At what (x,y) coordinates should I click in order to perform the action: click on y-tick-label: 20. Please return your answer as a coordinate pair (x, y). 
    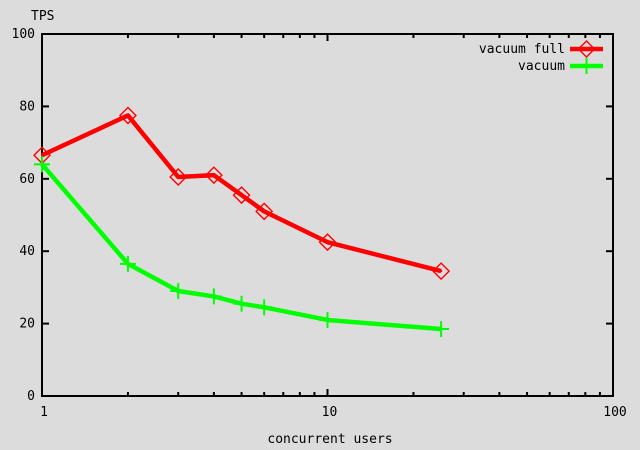
    Looking at the image, I should click on (27, 324).